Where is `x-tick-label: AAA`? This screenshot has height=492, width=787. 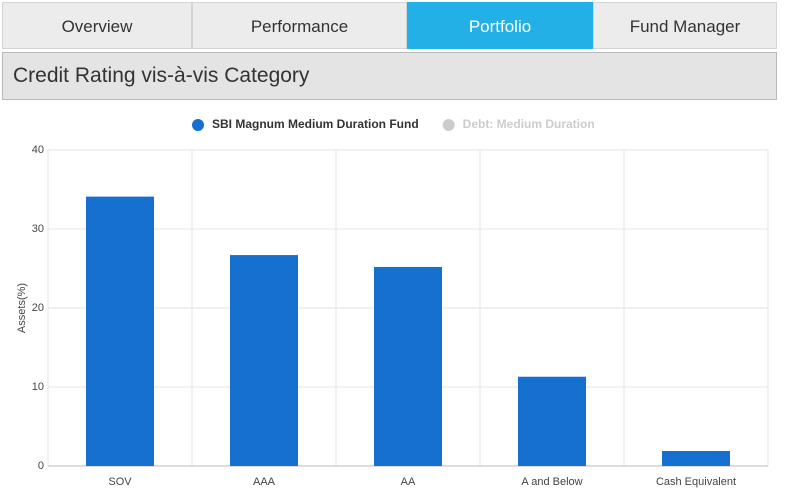 x-tick-label: AAA is located at coordinates (264, 482).